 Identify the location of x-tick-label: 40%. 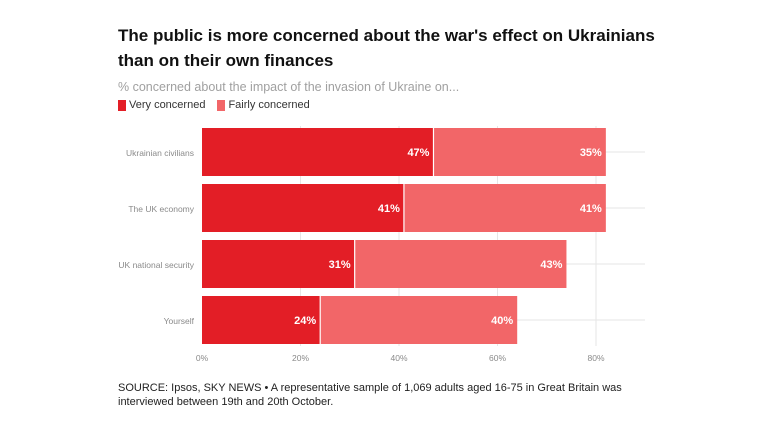
(398, 358).